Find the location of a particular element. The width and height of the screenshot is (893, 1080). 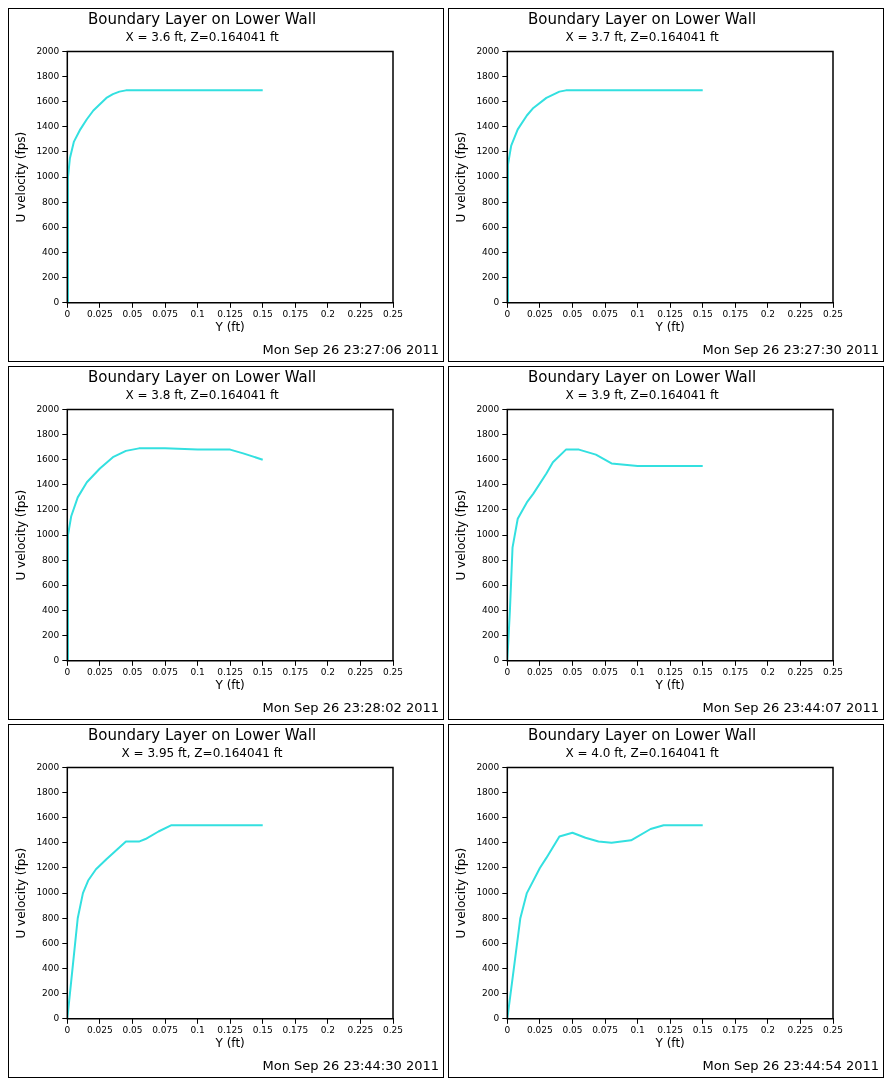

text: Mon Sep 26 23:27:30 2011 is located at coordinates (790, 349).